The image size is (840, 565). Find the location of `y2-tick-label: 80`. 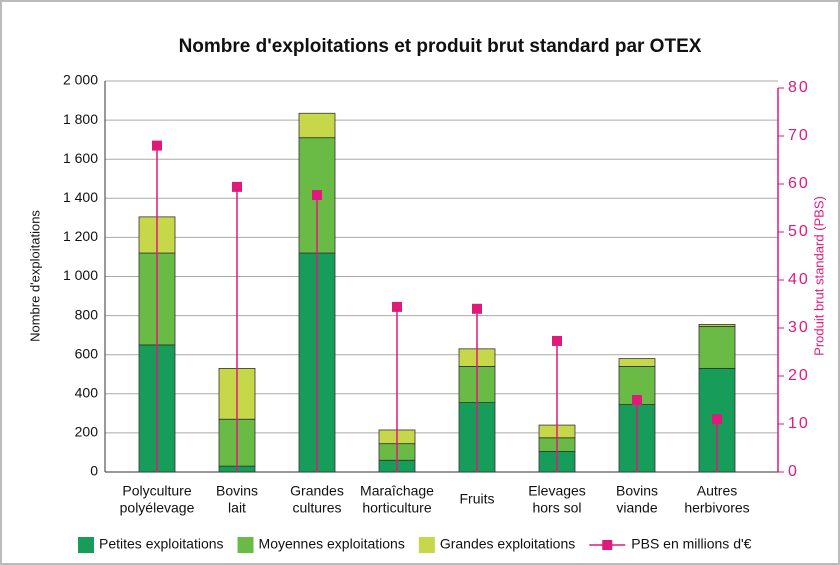

y2-tick-label: 80 is located at coordinates (799, 87).